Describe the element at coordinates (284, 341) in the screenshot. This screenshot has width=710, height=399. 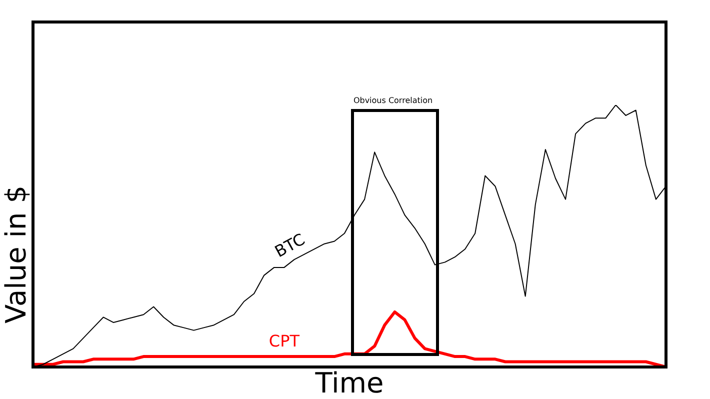
I see `series-label: CPT` at that location.